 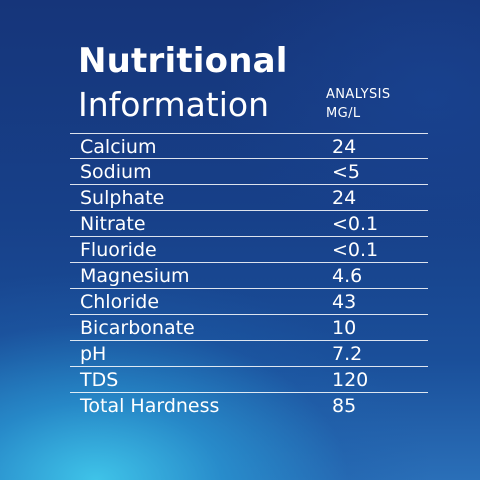 What do you see at coordinates (346, 172) in the screenshot?
I see `nutrient-value: <5` at bounding box center [346, 172].